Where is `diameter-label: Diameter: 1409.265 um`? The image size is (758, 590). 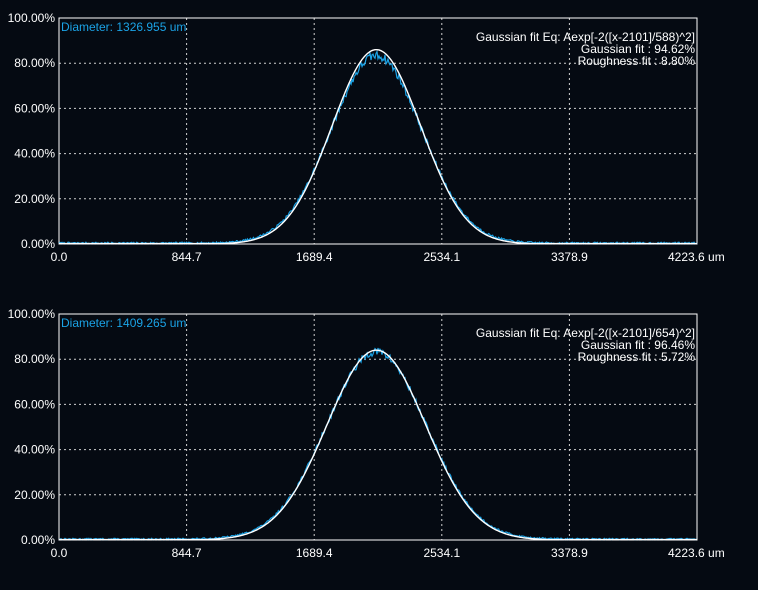
diameter-label: Diameter: 1409.265 um is located at coordinates (123, 323).